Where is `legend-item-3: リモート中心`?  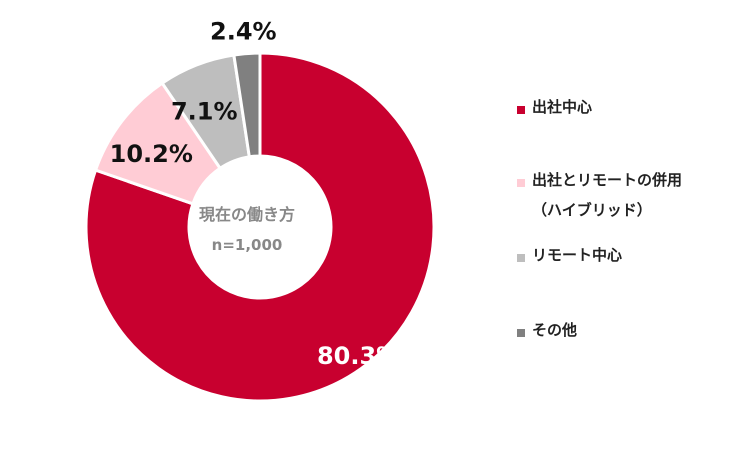 legend-item-3: リモート中心 is located at coordinates (569, 258).